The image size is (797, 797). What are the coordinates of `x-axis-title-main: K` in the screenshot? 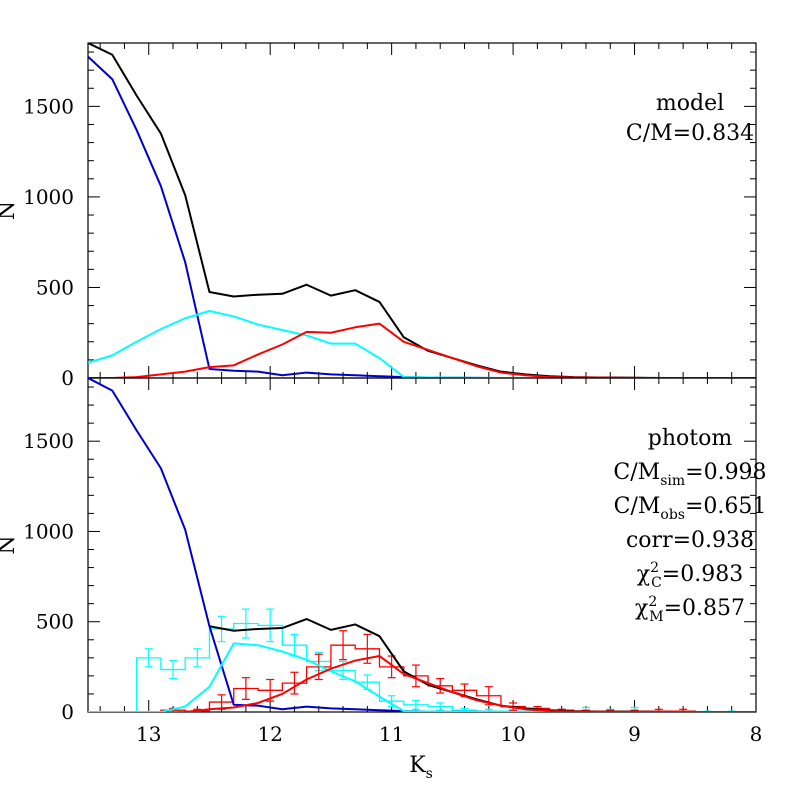 It's located at (417, 765).